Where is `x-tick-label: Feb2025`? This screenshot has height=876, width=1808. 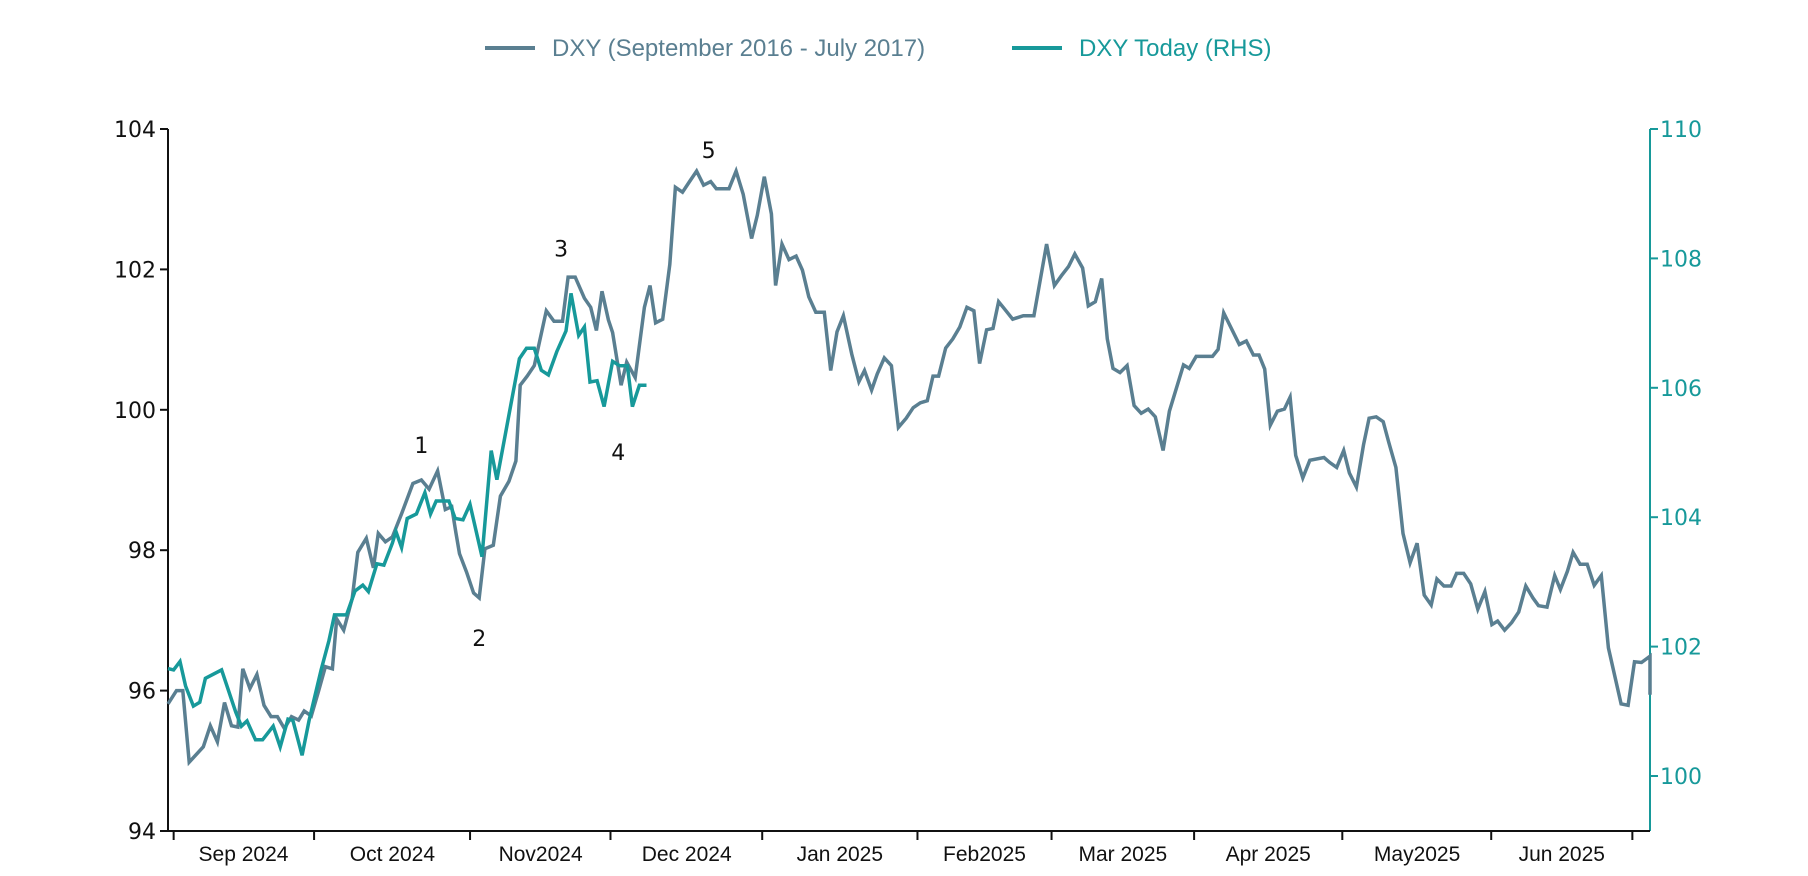 x-tick-label: Feb2025 is located at coordinates (984, 854).